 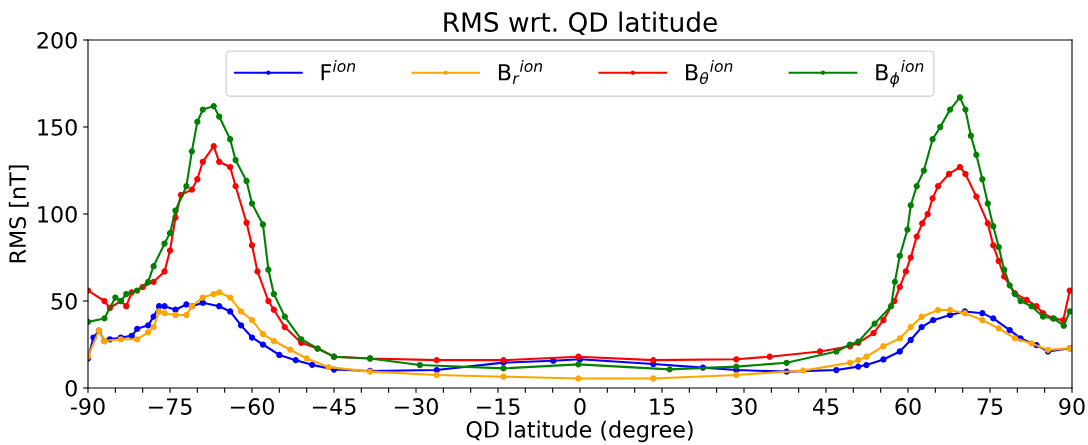 I want to click on legend-label: B$_{r}$$^{ion}$, so click(x=520, y=72).